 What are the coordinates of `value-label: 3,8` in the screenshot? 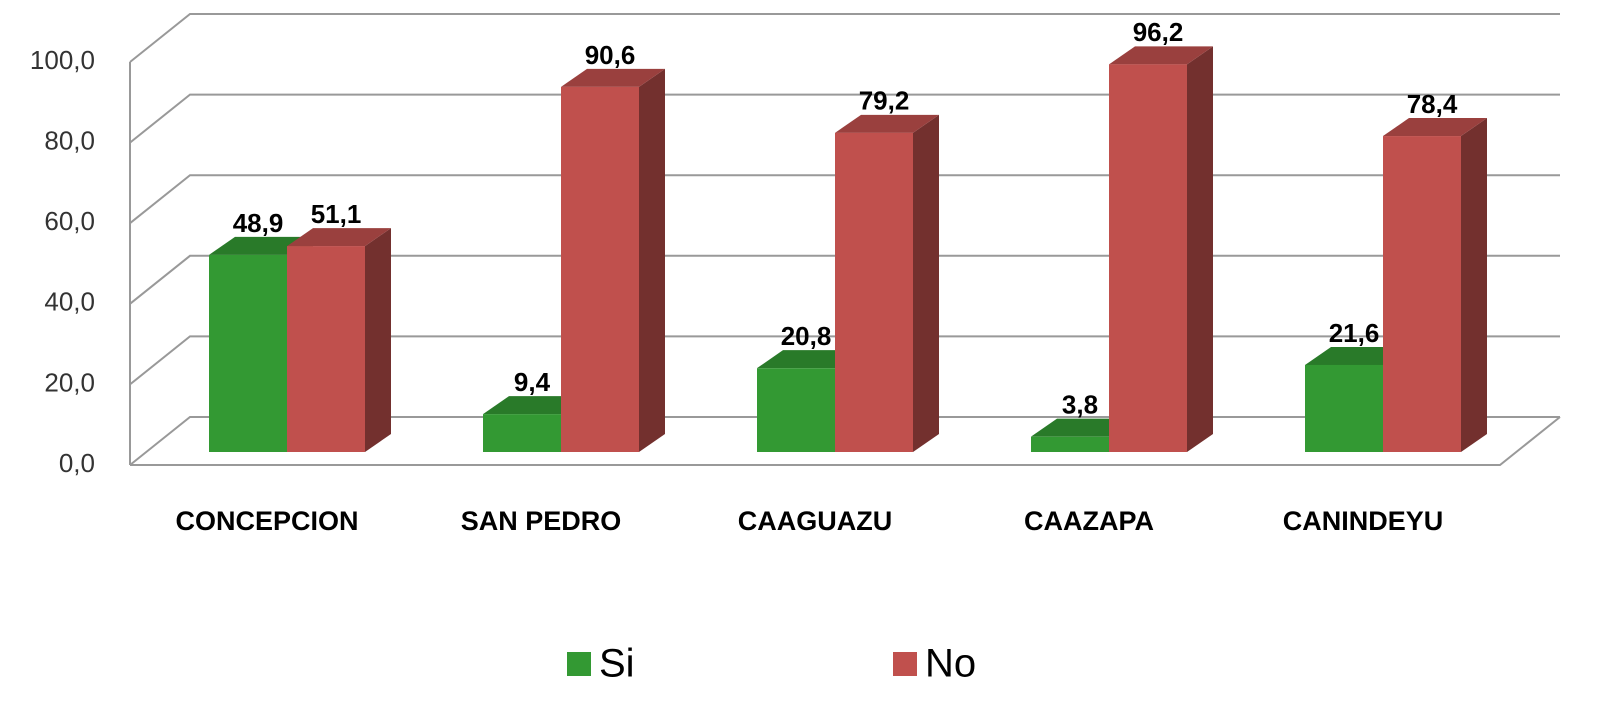 It's located at (1080, 405).